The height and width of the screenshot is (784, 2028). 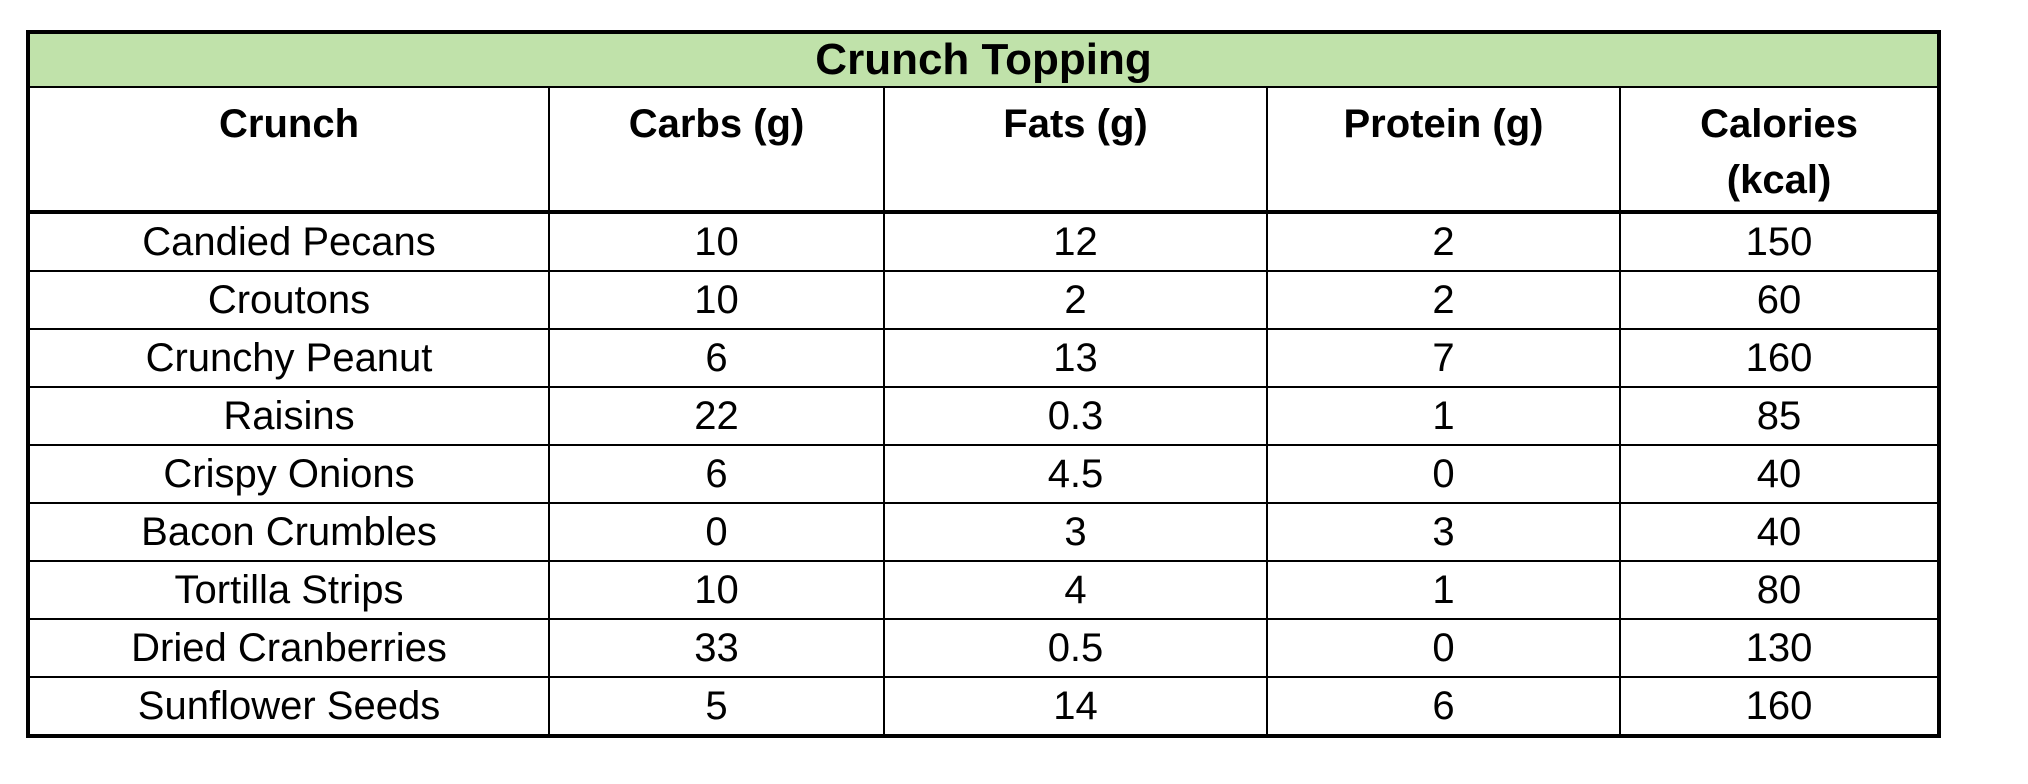 I want to click on table-row: Raisins 22 0.3 1 85, so click(x=984, y=416).